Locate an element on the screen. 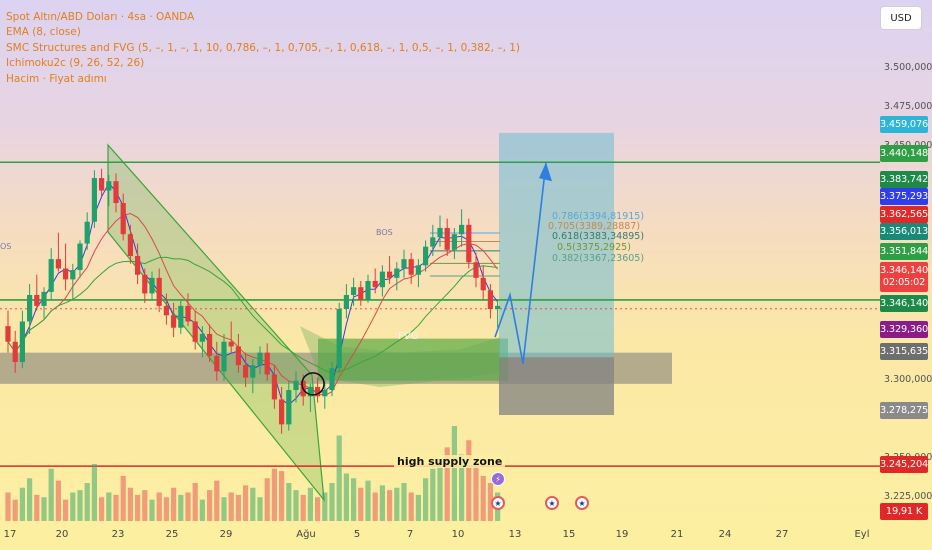 This screenshot has height=550, width=932. price-tag: 3.245,204 is located at coordinates (904, 464).